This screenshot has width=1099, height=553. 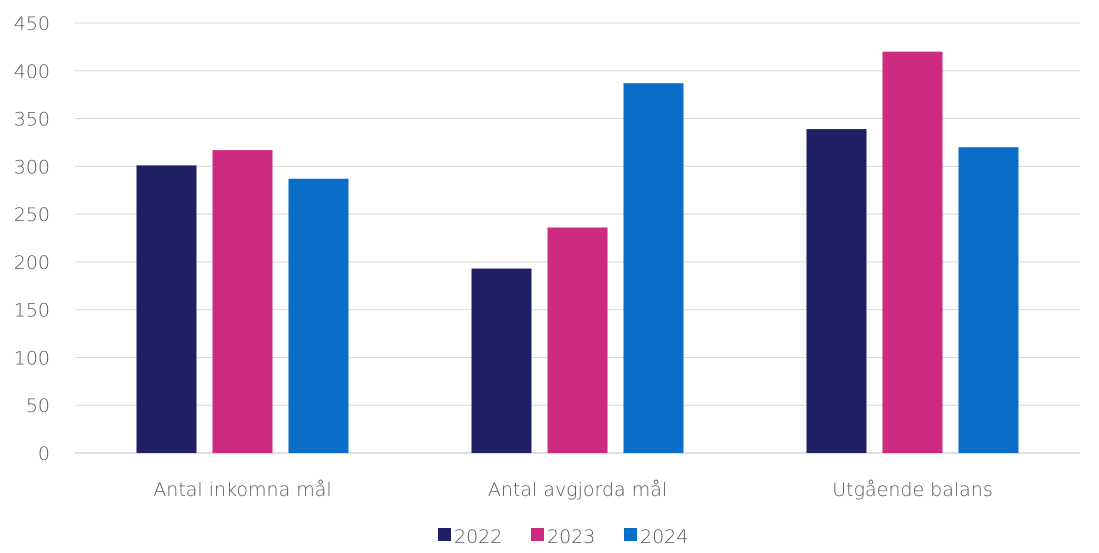 I want to click on legend-swatch-2022, so click(x=444, y=534).